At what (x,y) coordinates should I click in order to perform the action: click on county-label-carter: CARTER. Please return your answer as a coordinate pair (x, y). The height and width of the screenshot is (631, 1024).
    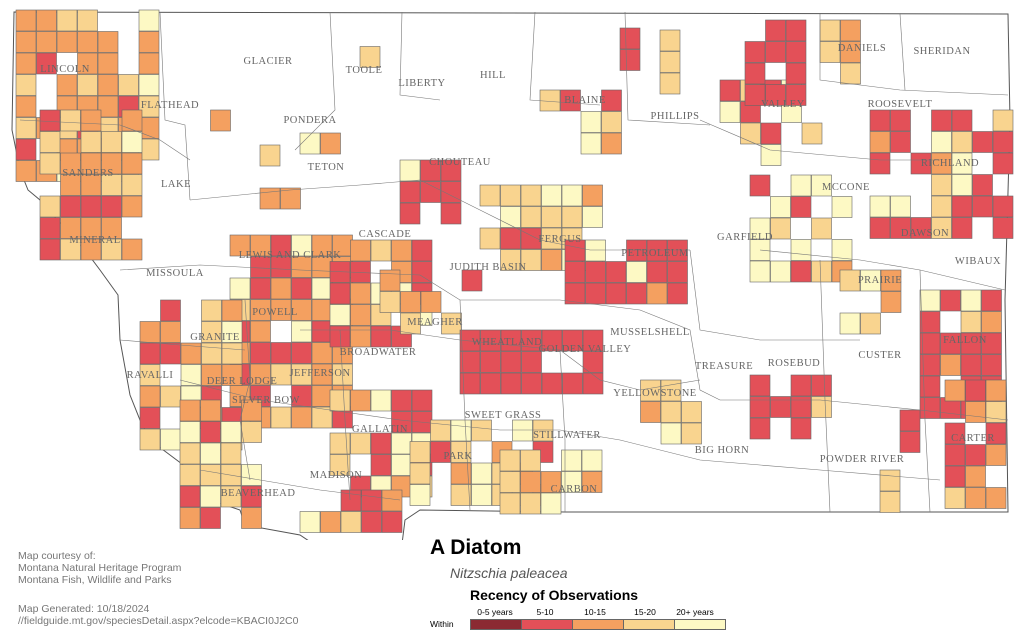
    Looking at the image, I should click on (973, 438).